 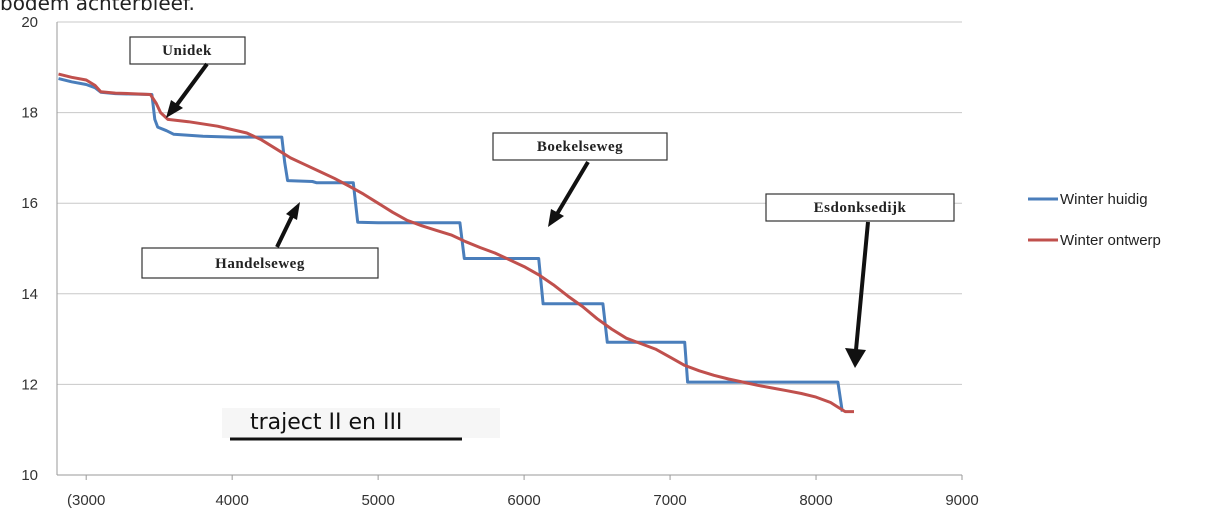 What do you see at coordinates (29, 294) in the screenshot?
I see `y-tick-label: 14` at bounding box center [29, 294].